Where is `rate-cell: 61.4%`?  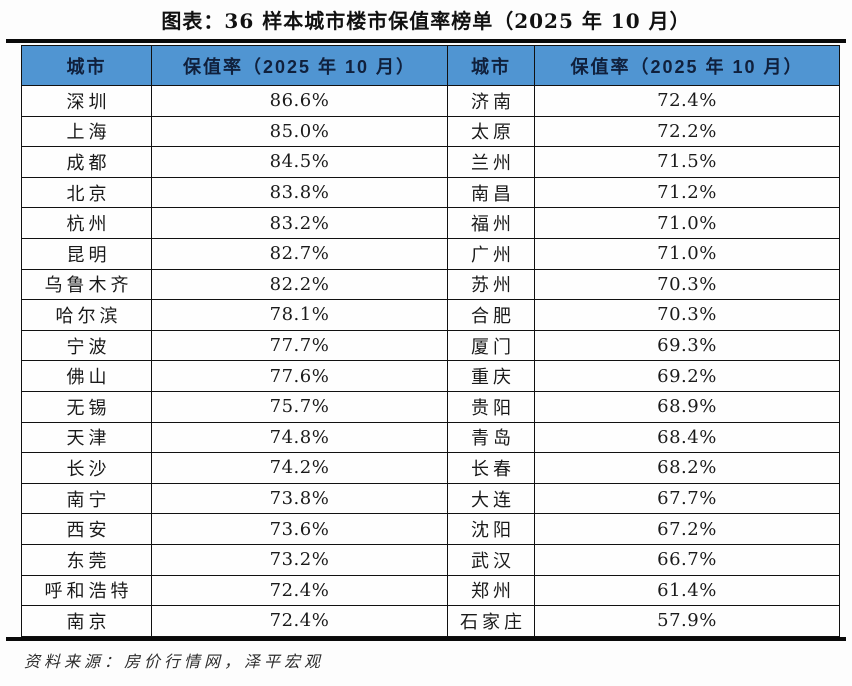
rate-cell: 61.4% is located at coordinates (687, 590).